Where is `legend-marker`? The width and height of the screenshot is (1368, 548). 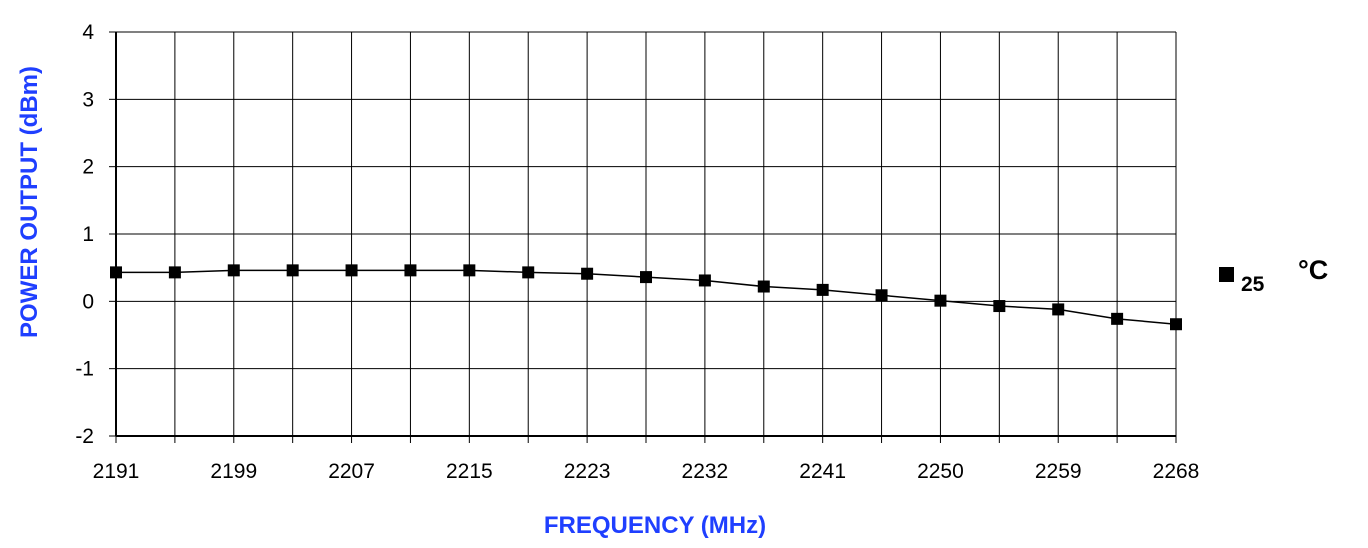
legend-marker is located at coordinates (1226, 274).